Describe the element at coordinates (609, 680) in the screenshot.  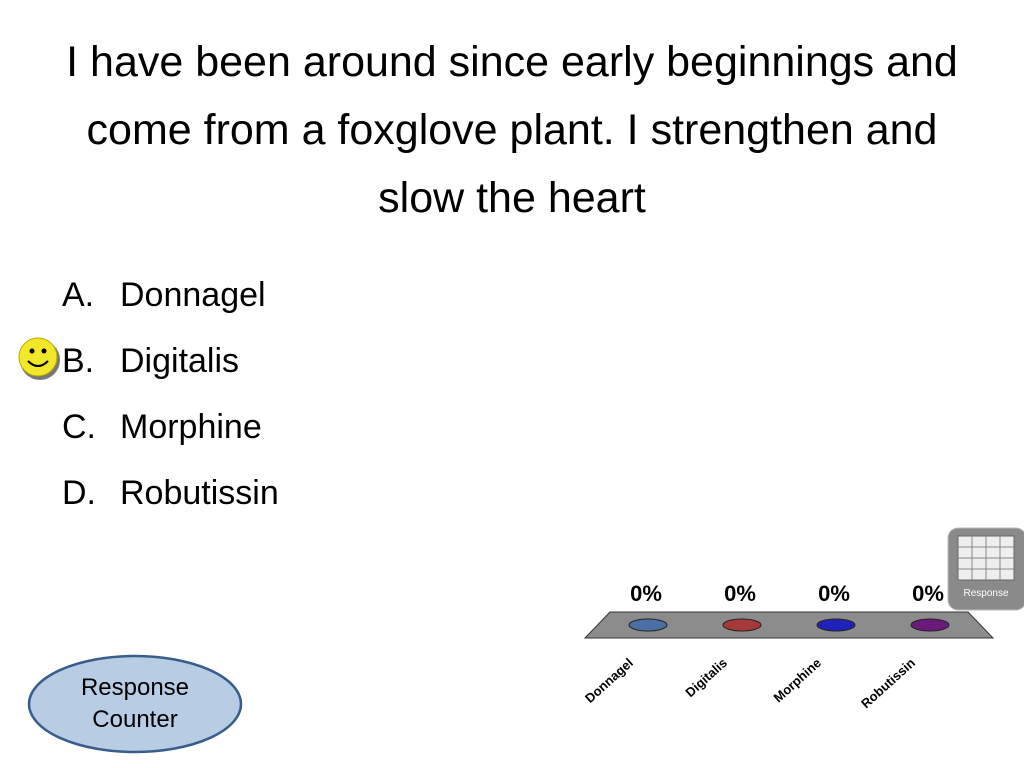
I see `x-tick-label: Donnagel` at that location.